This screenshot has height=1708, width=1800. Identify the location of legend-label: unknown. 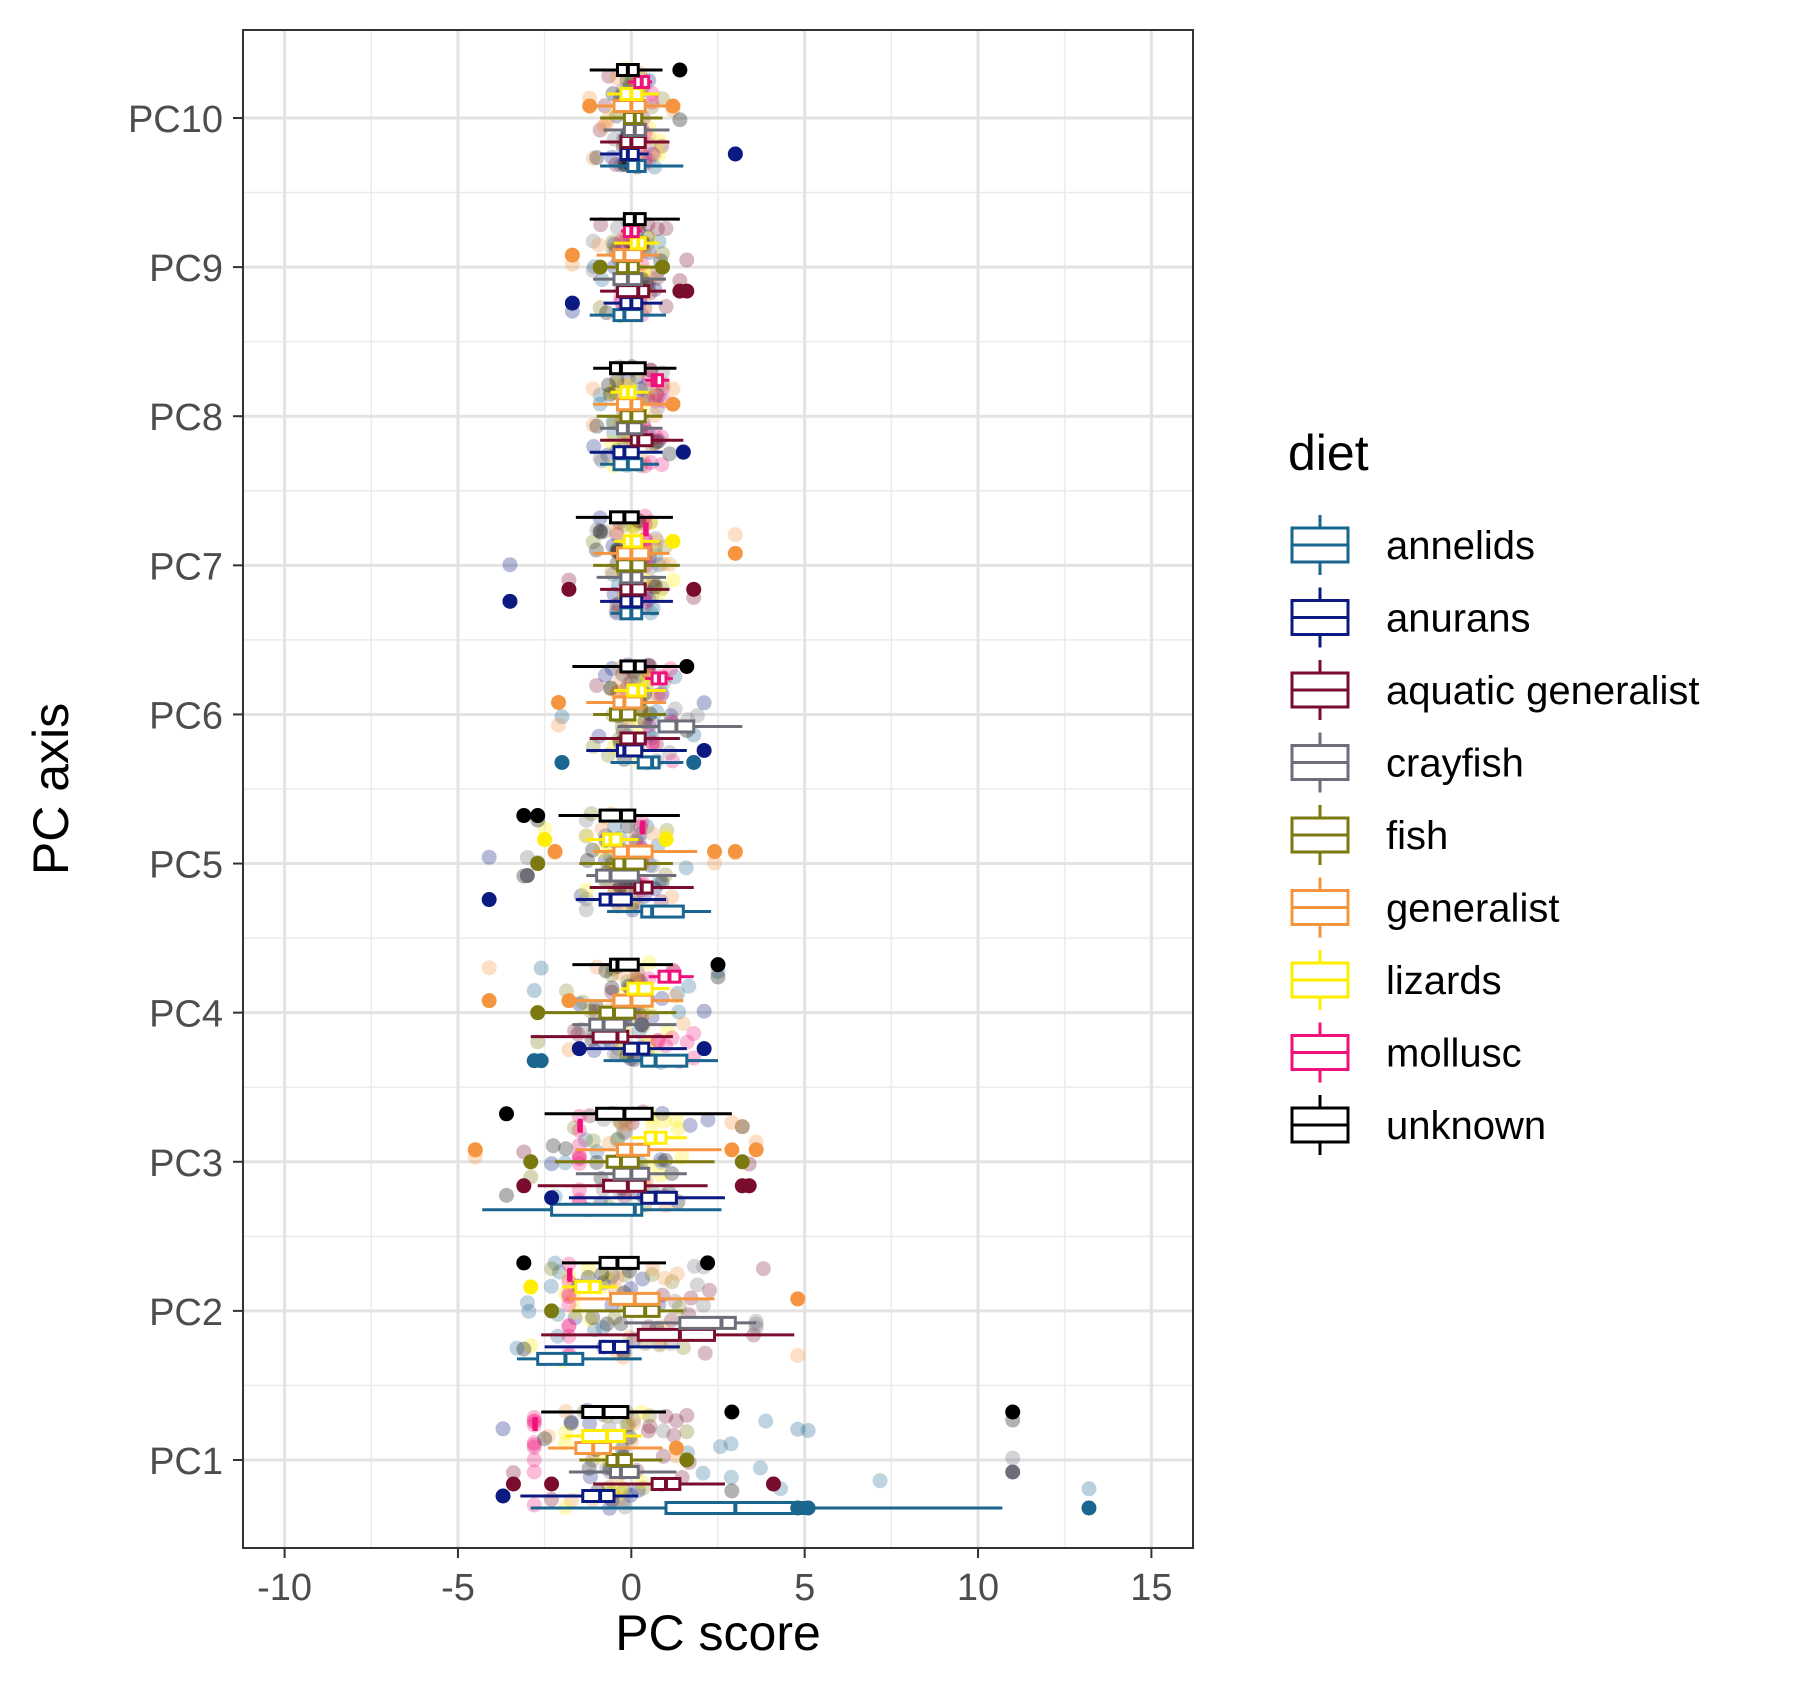
(1466, 1126).